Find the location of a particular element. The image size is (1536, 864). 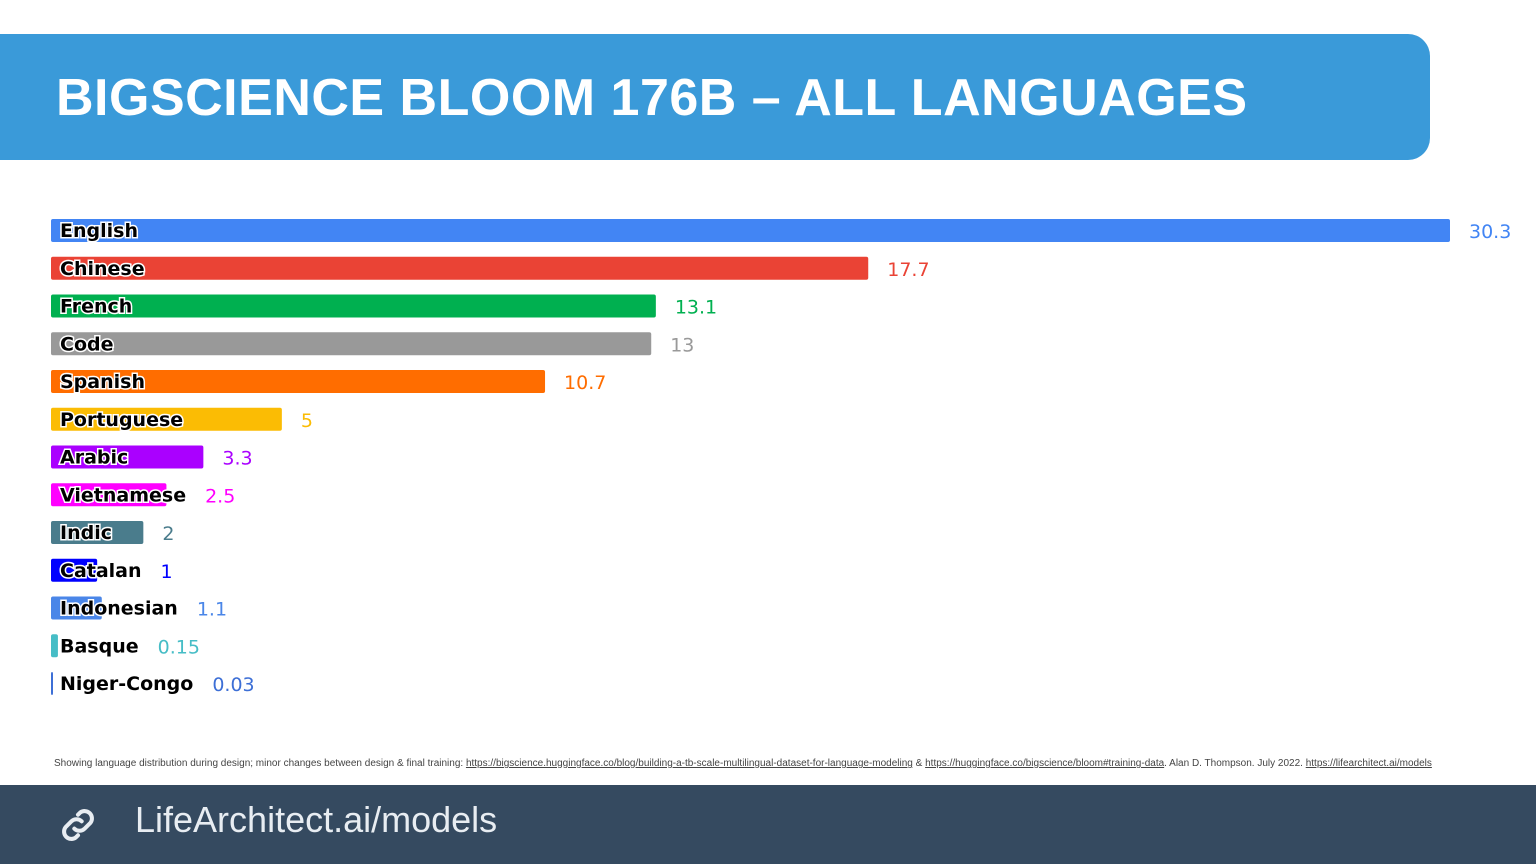

bar-basque is located at coordinates (54, 646).